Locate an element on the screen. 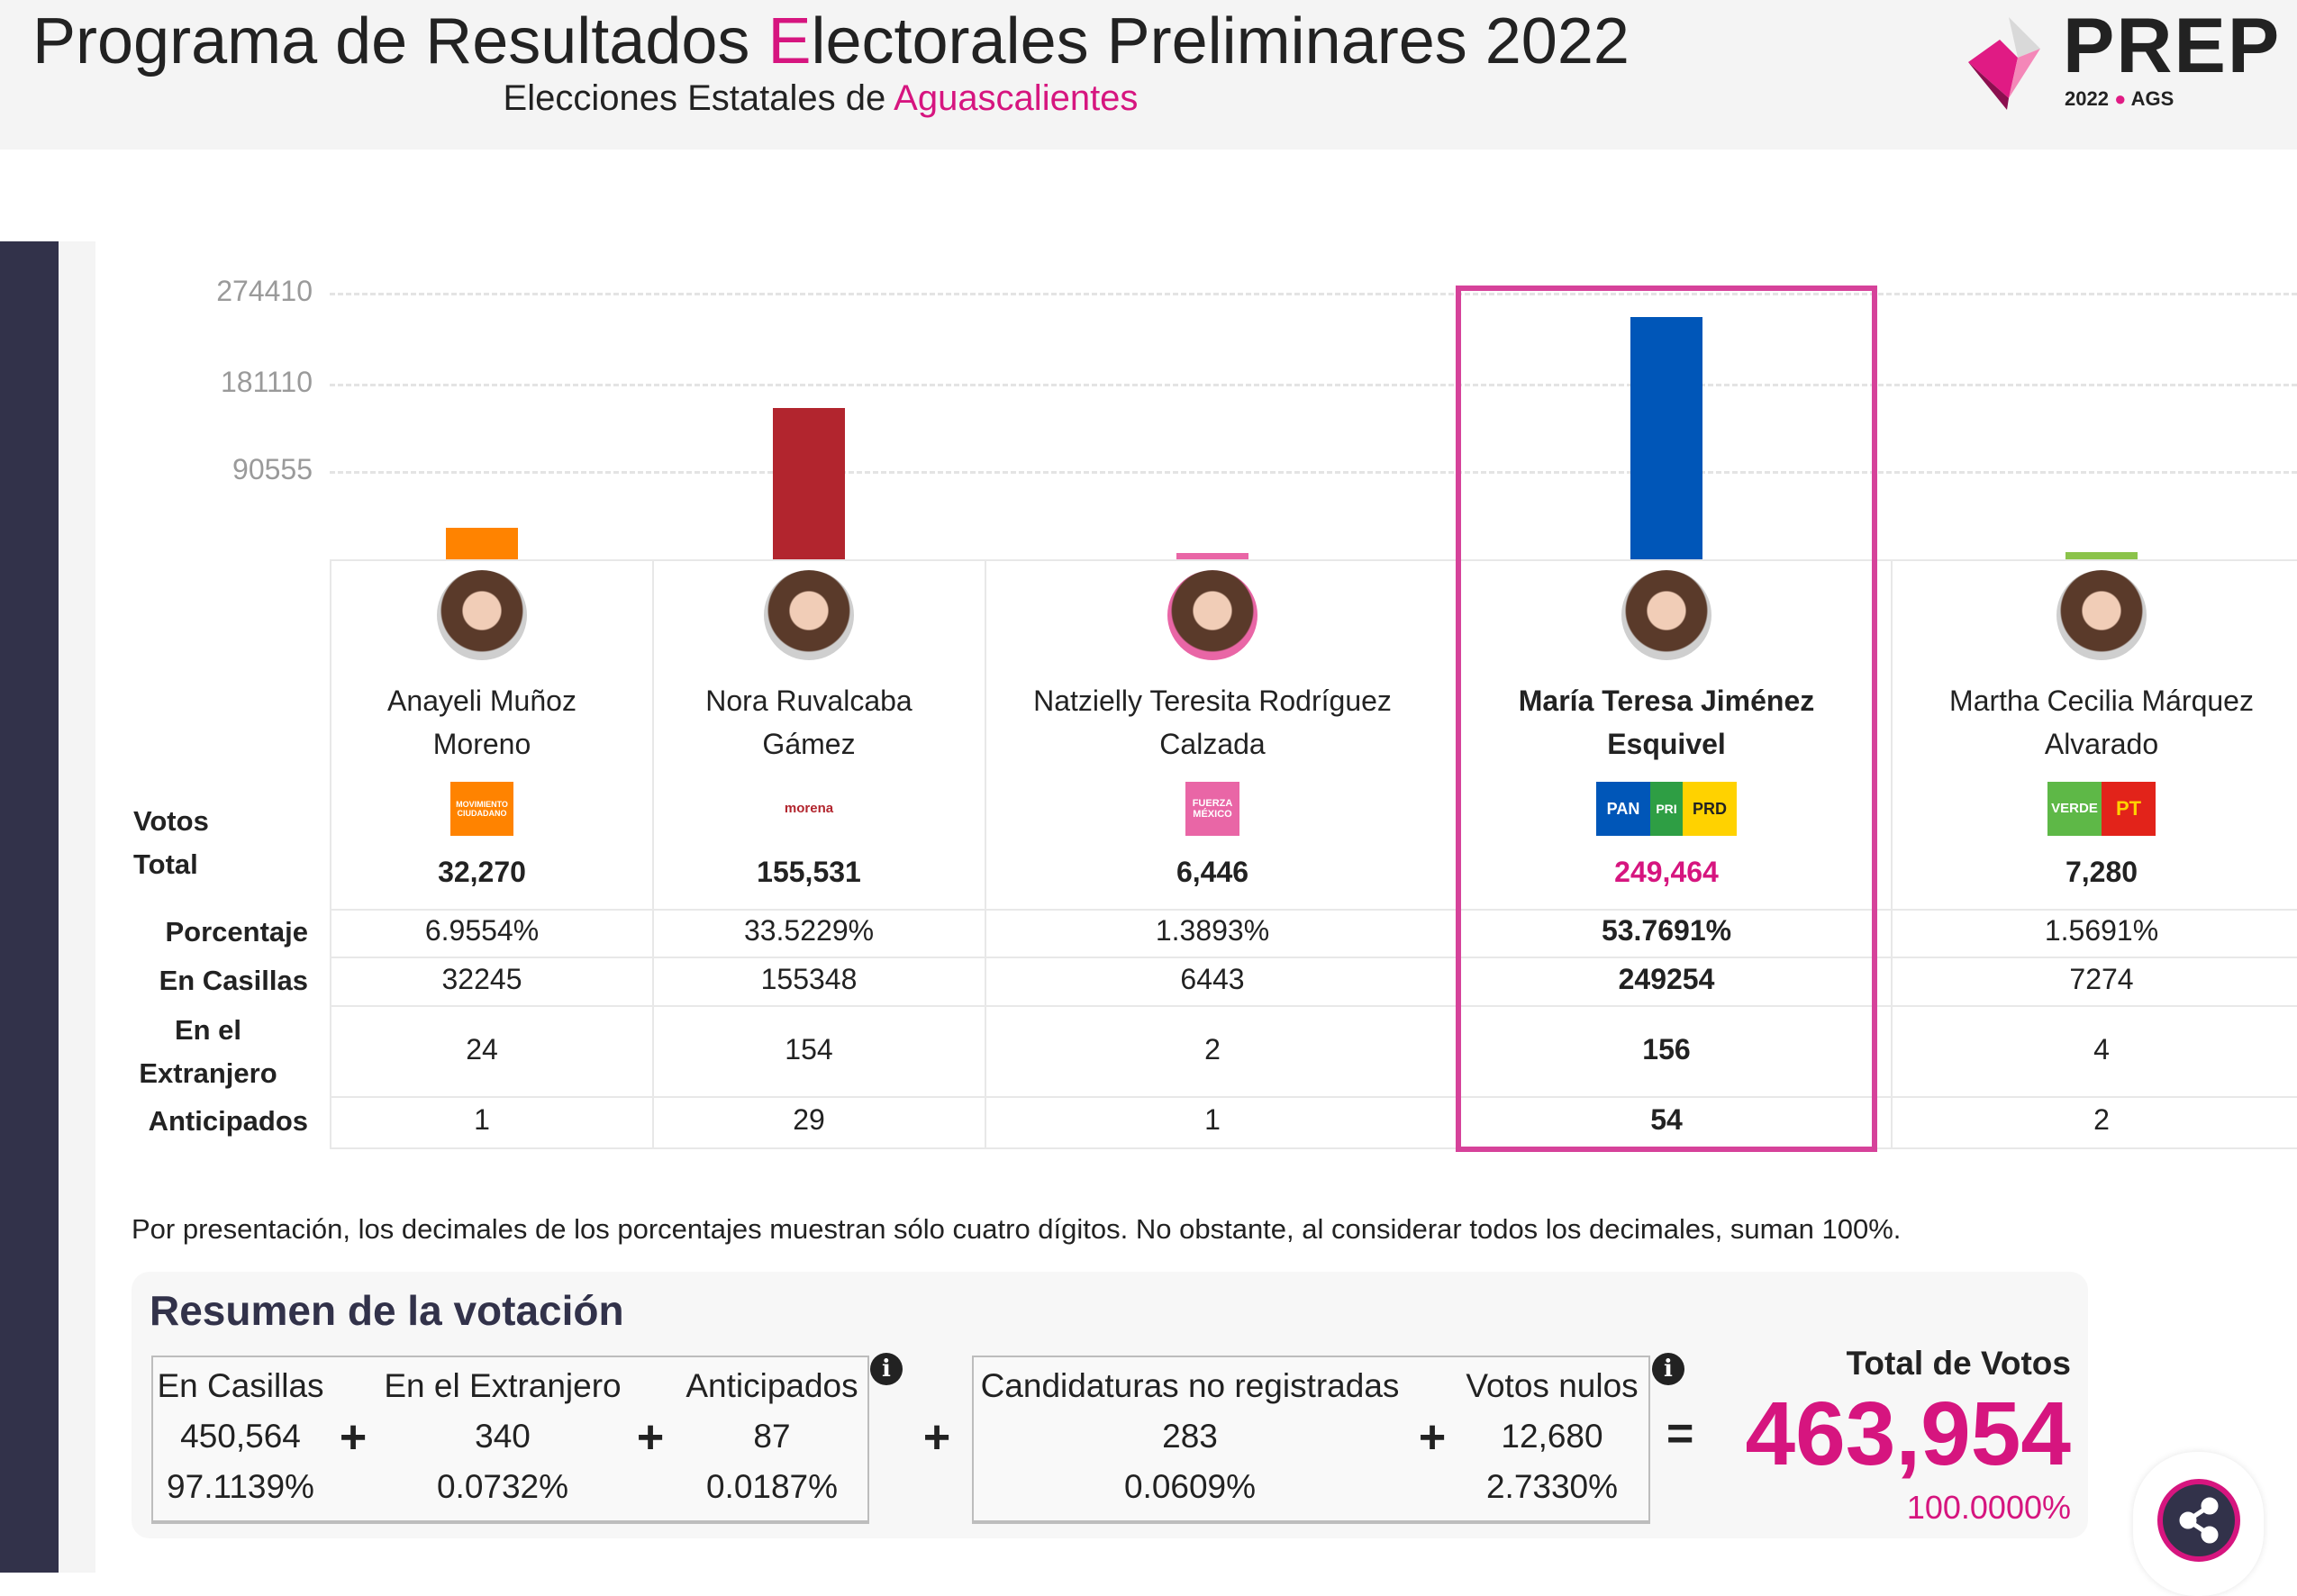 Image resolution: width=2297 pixels, height=1596 pixels. cell-casillas: 6443 is located at coordinates (1212, 979).